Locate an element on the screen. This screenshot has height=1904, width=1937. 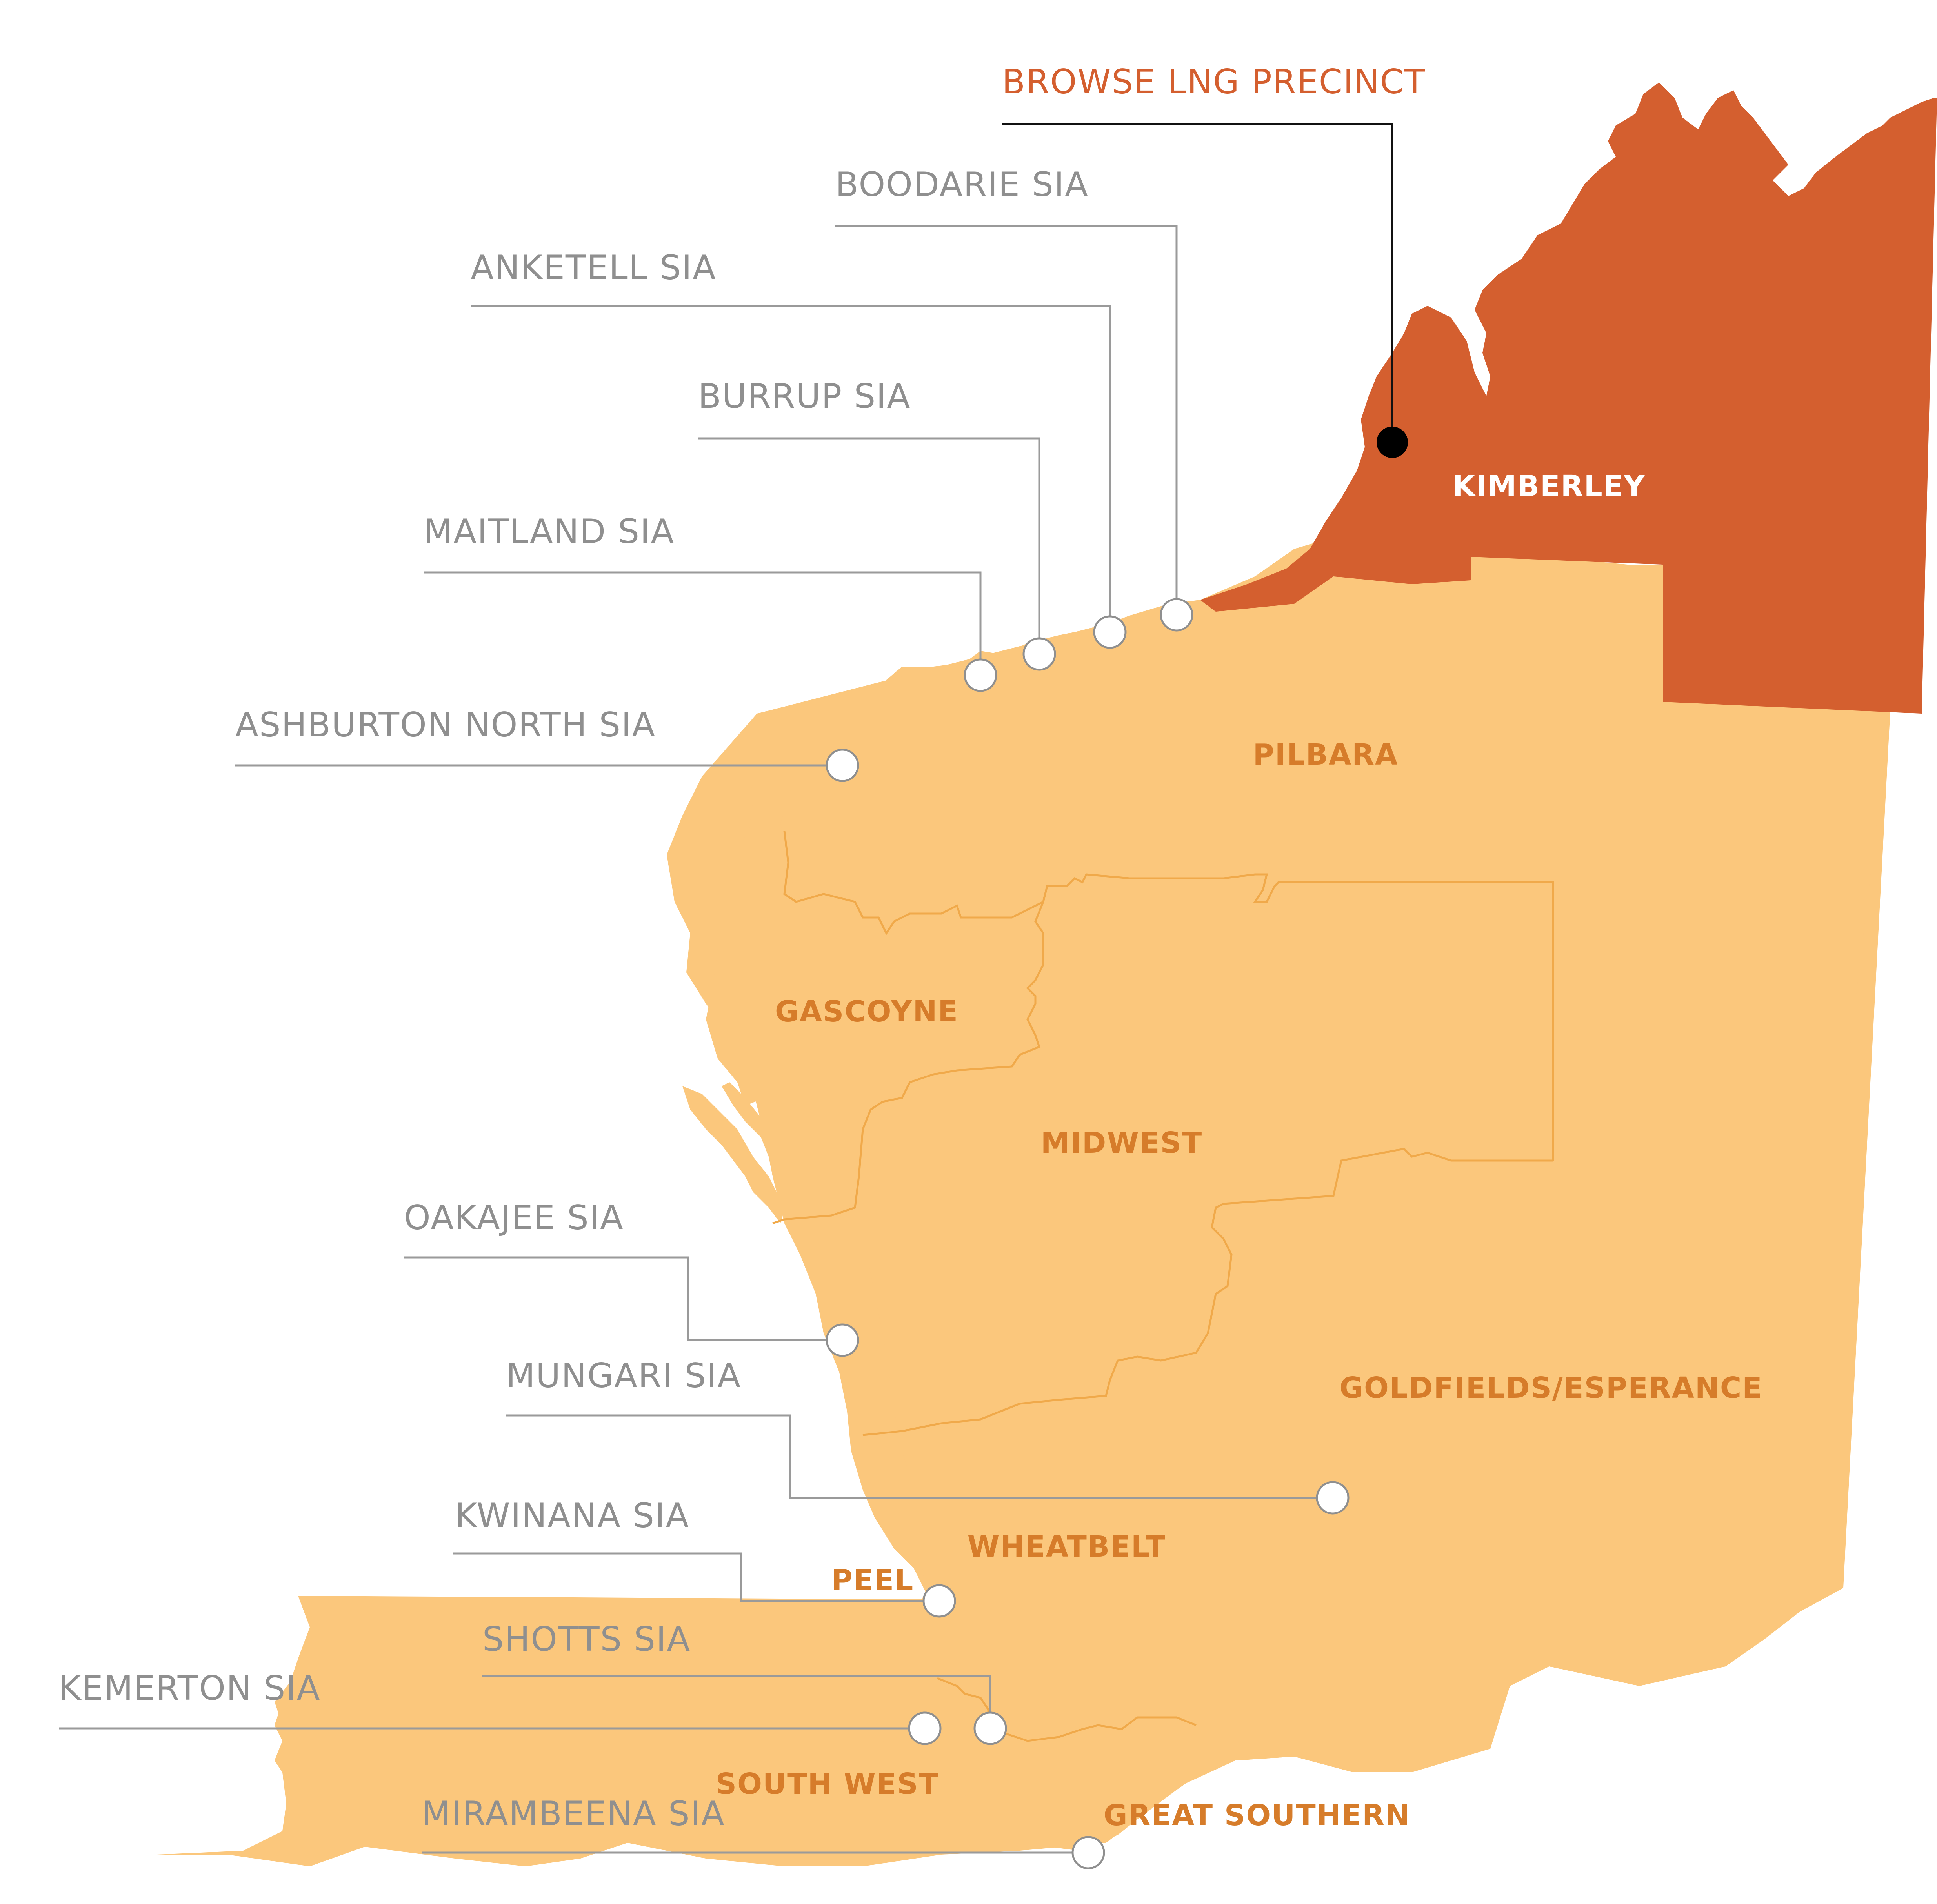
region-label-south-west: SOUTH WEST is located at coordinates (827, 1784).